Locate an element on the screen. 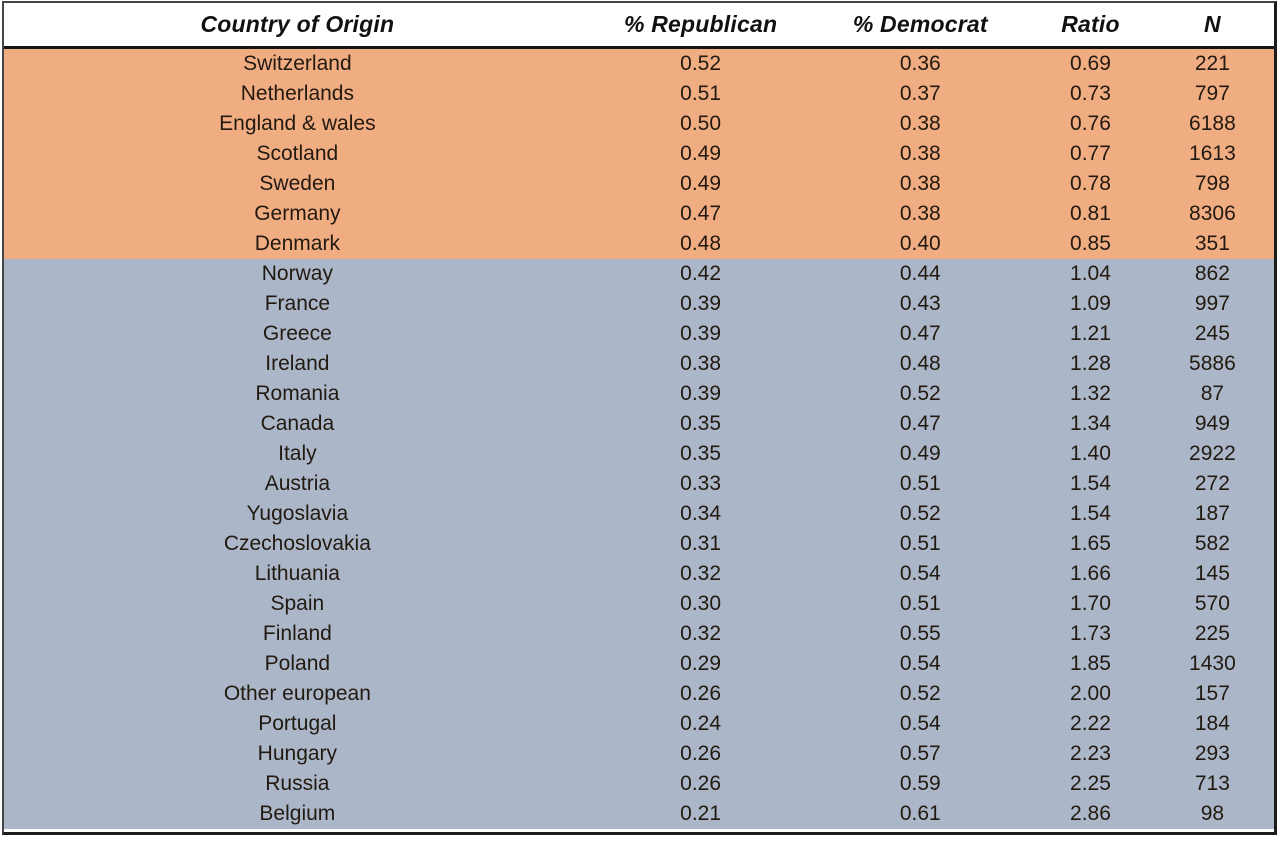  table-row: Switzerland 0.52 0.36 0.69 221 is located at coordinates (639, 63).